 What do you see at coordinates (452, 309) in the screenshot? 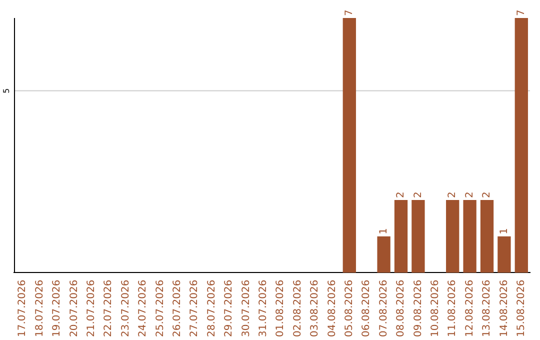
I see `x-tick-label: 11.08.2026` at bounding box center [452, 309].